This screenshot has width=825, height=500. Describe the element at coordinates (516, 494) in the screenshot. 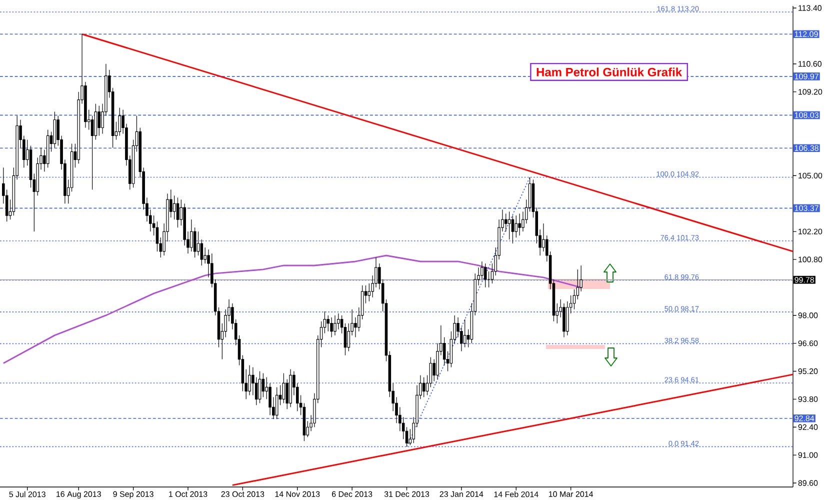

I see `x-tick-label: 14 Feb 2014` at that location.